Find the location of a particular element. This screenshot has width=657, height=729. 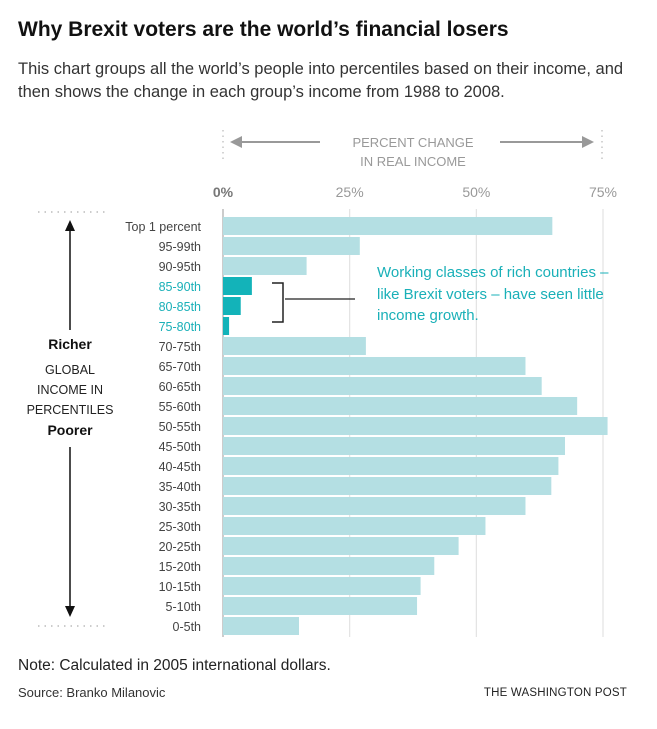

bar-95-99th is located at coordinates (291, 246).